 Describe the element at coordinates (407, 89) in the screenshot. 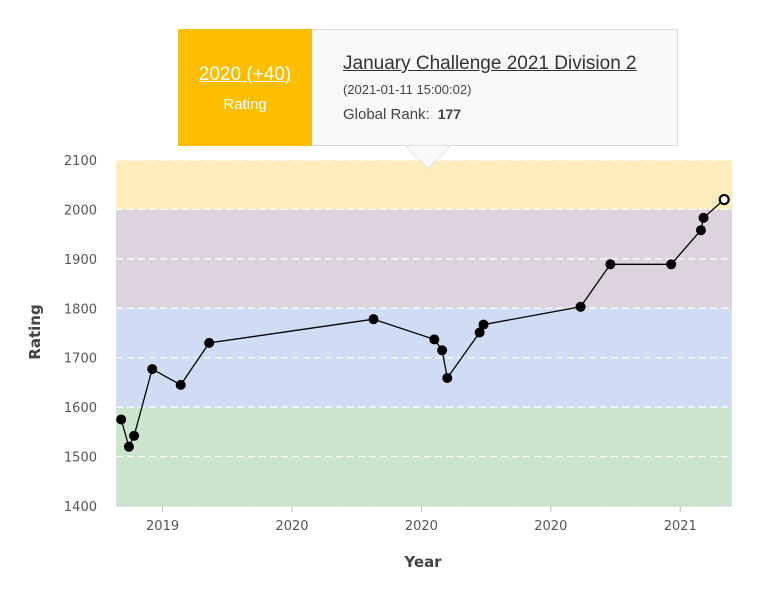

I see `tooltip-contest-date: (2021-01-11 15:00:02)` at that location.